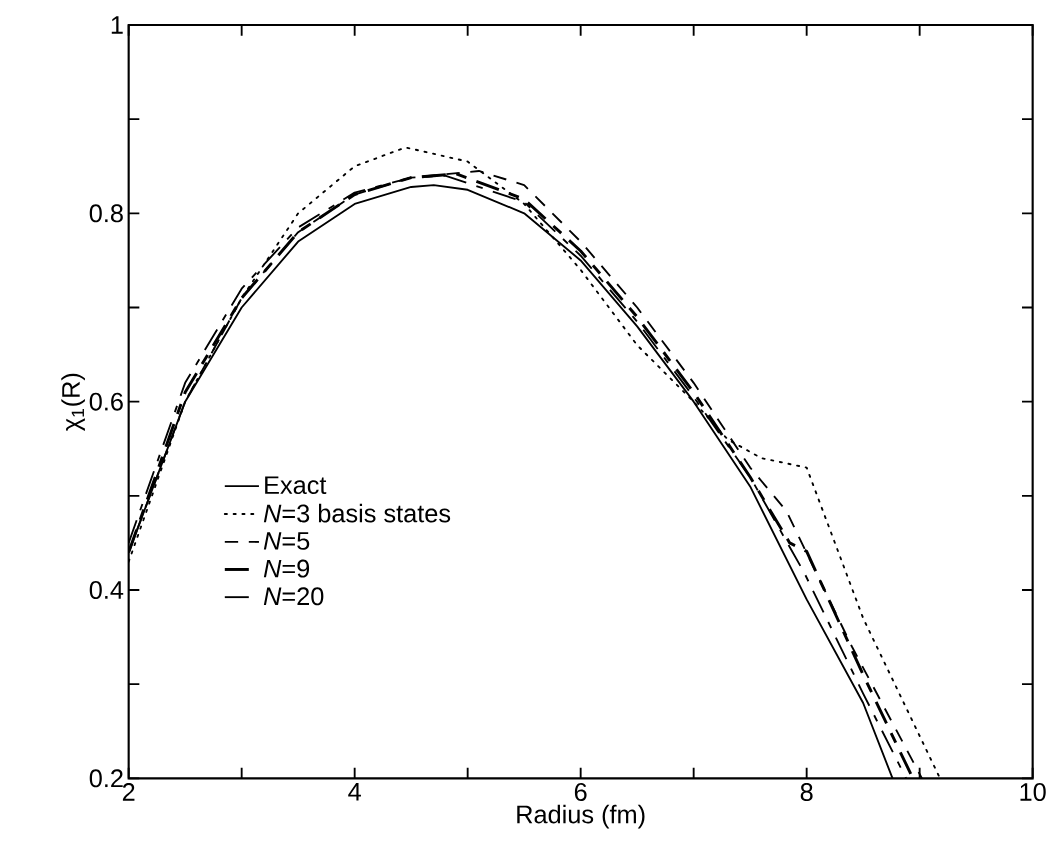  I want to click on y-tick-label: 1, so click(117, 25).